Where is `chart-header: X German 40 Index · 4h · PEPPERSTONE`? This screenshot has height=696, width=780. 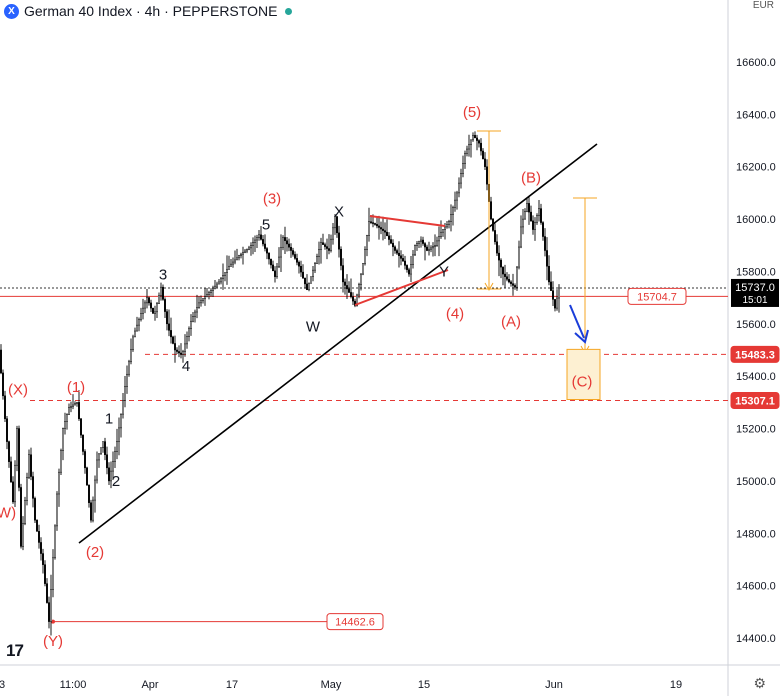
chart-header: X German 40 Index · 4h · PEPPERSTONE is located at coordinates (146, 11).